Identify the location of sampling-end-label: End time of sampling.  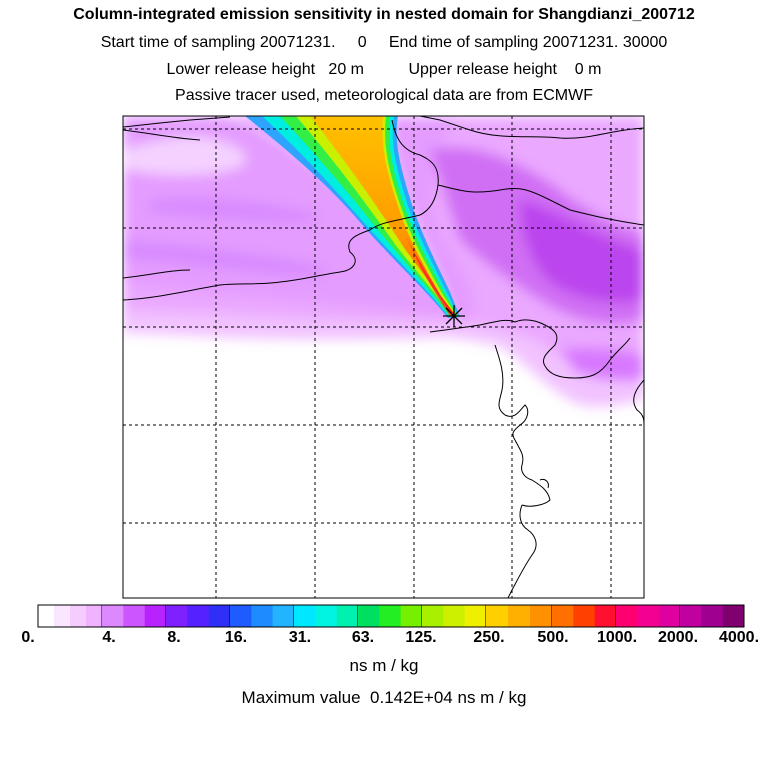
(463, 42).